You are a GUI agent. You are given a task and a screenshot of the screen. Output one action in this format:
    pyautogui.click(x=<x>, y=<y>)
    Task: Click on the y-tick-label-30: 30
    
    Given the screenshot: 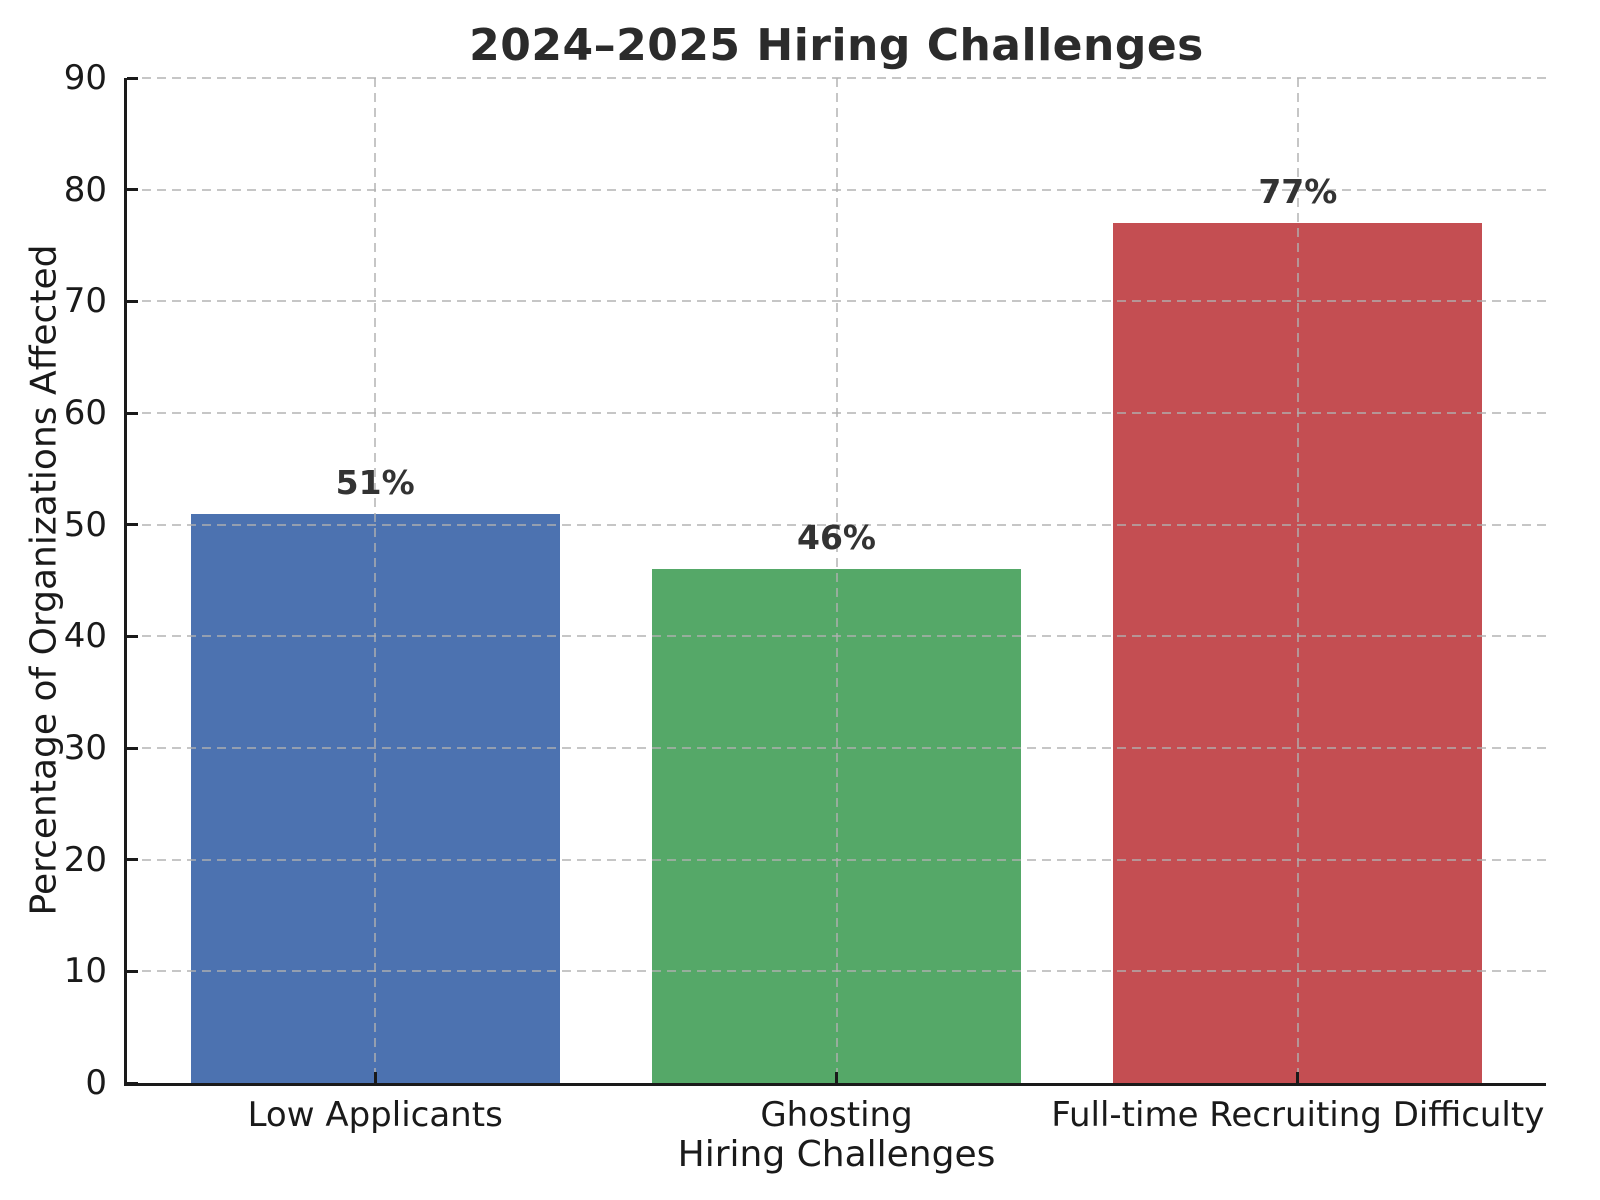 What is the action you would take?
    pyautogui.click(x=85, y=748)
    